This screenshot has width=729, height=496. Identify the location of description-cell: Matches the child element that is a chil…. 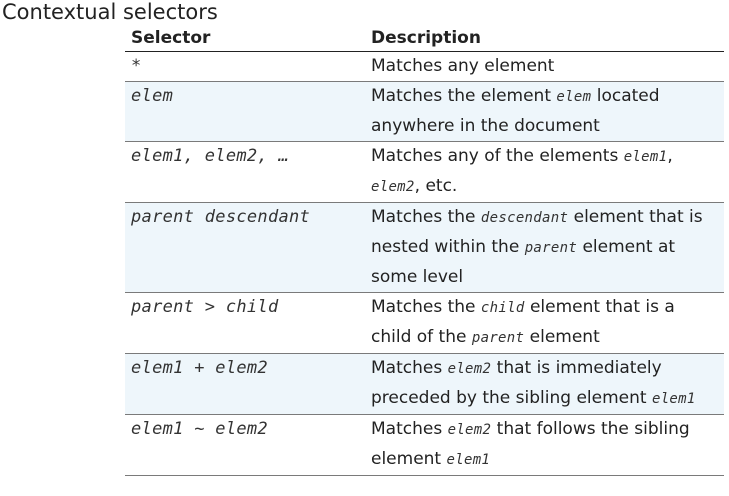
(544, 323).